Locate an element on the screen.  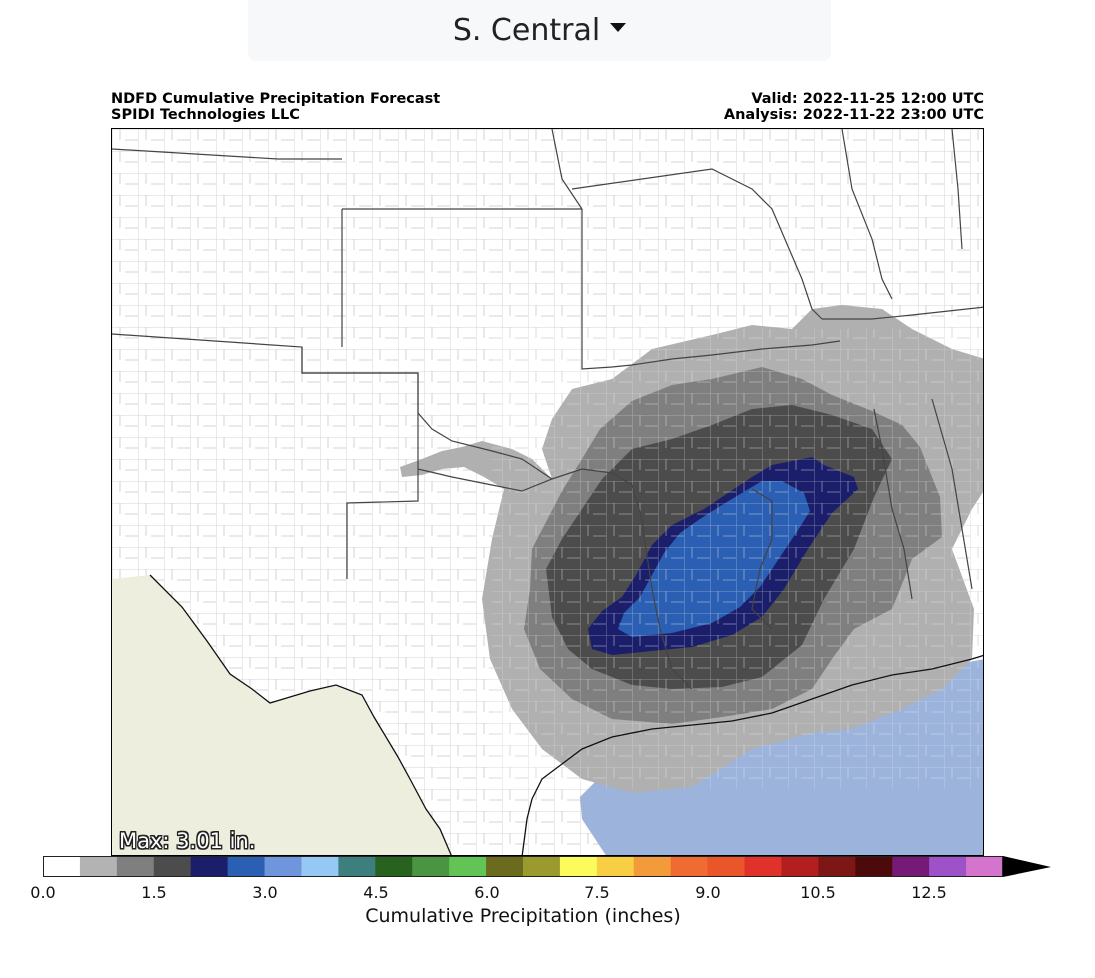
colorbar-outline is located at coordinates (523, 866).